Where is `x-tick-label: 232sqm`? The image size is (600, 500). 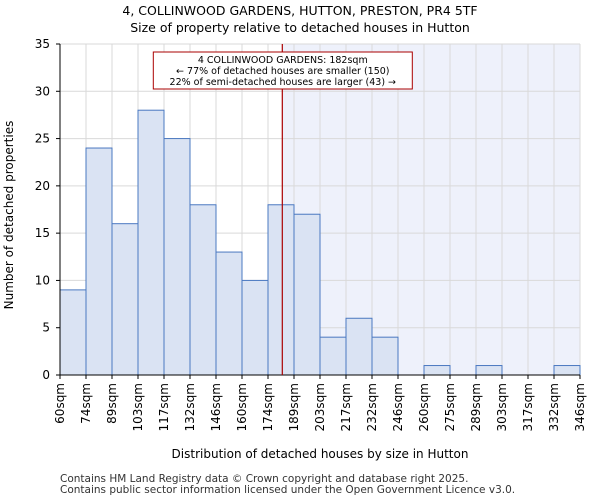
x-tick-label: 232sqm is located at coordinates (372, 407).